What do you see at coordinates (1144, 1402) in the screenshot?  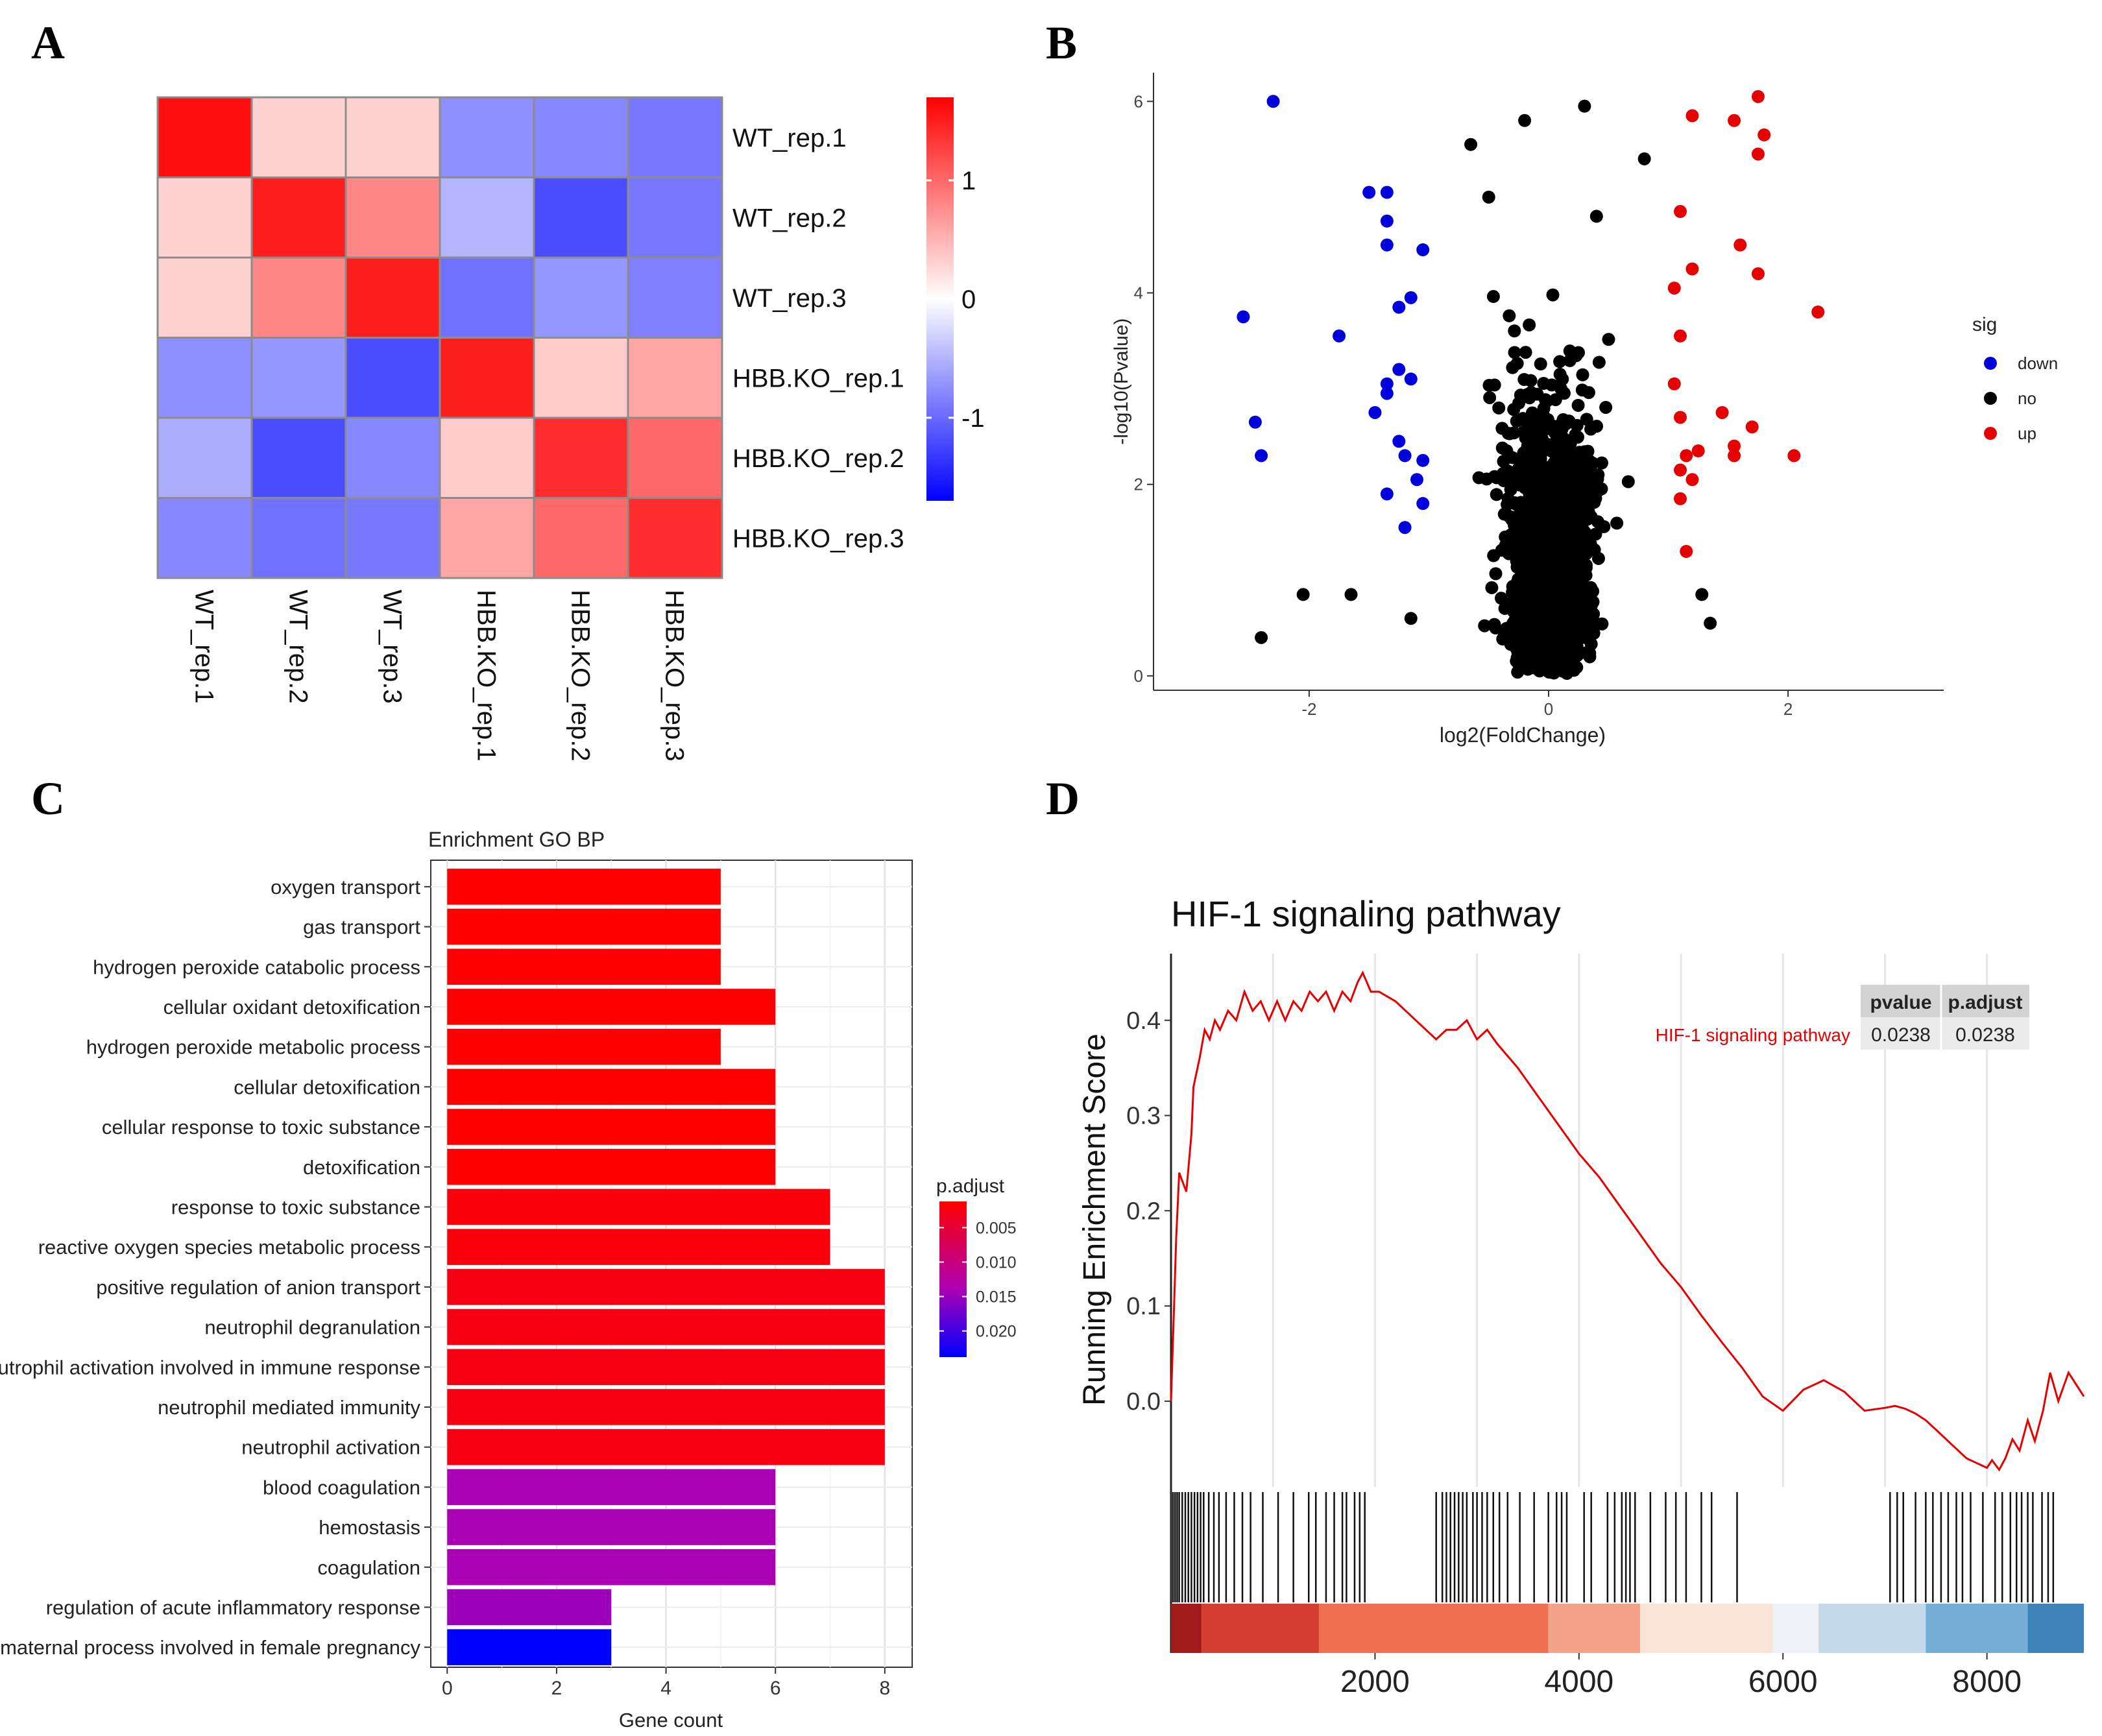 I see `gsea-y-tick-label: 0.0` at bounding box center [1144, 1402].